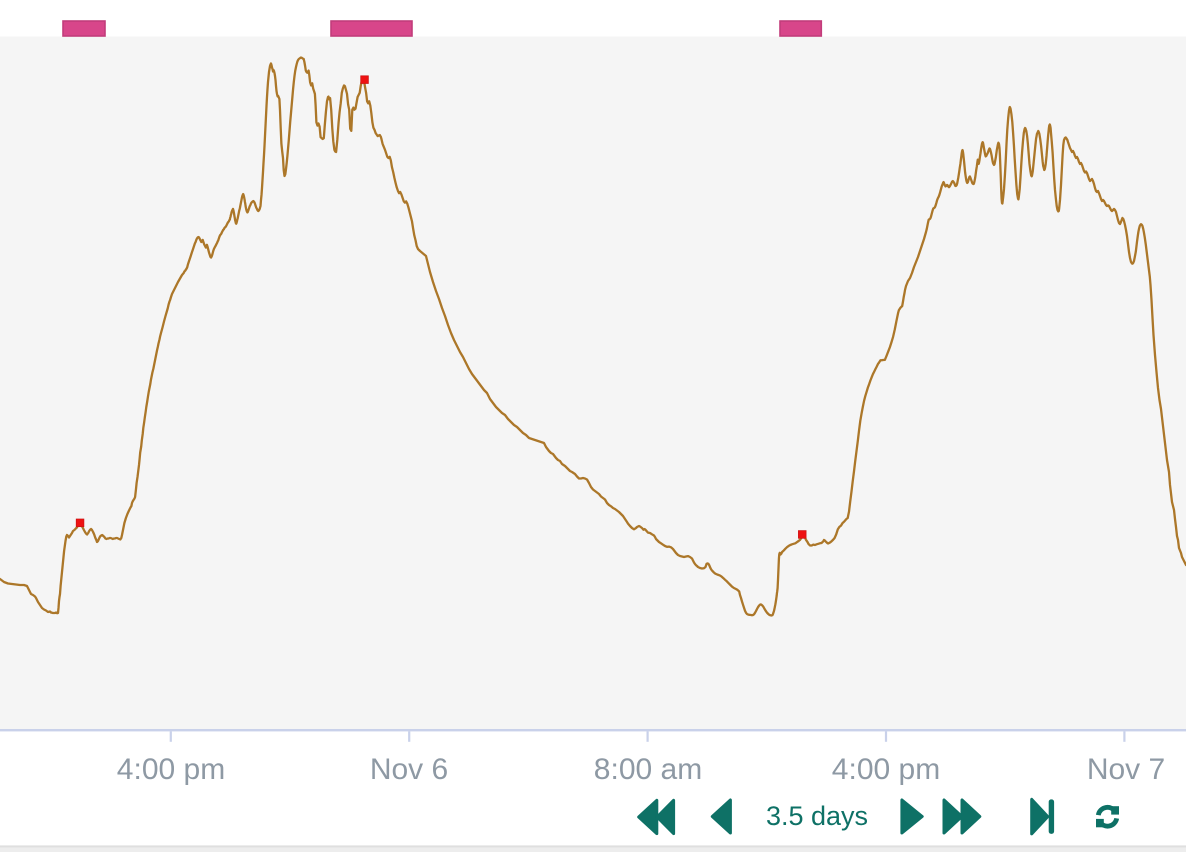 The image size is (1186, 852). What do you see at coordinates (1126, 769) in the screenshot?
I see `svg-text: Nov 7` at bounding box center [1126, 769].